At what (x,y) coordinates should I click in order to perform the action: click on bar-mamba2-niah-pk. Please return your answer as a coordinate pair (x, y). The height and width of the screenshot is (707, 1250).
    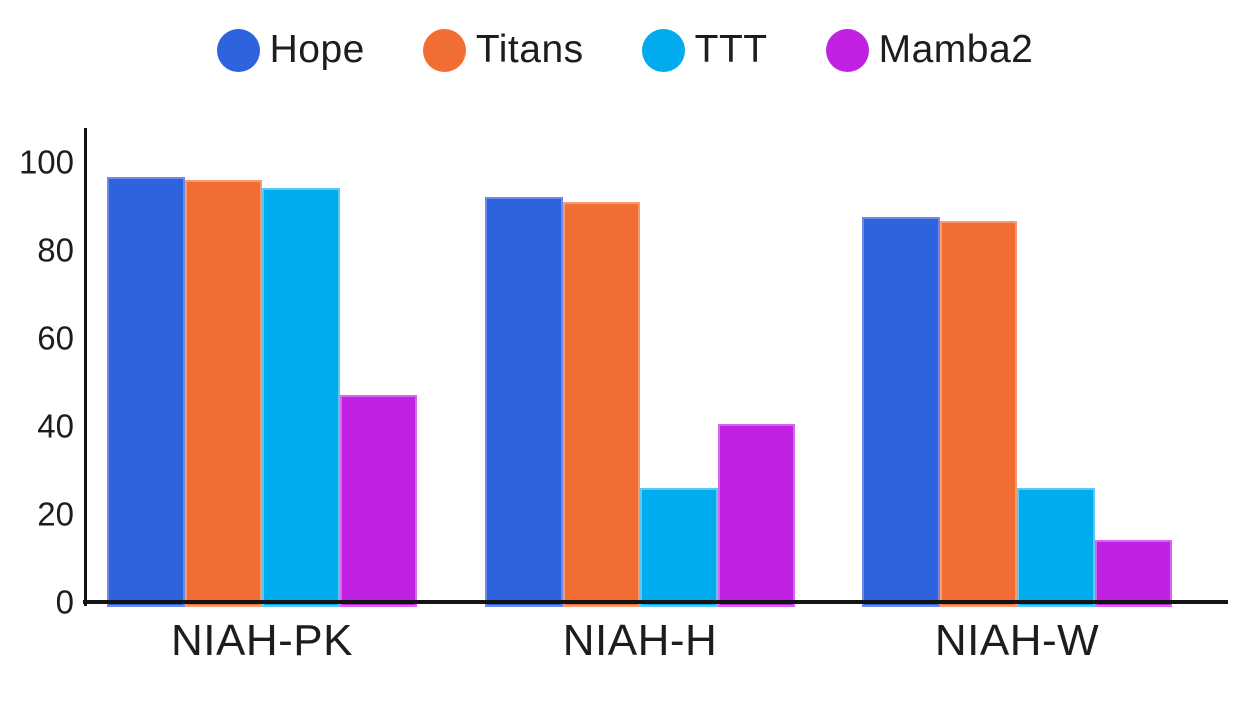
    Looking at the image, I should click on (378, 501).